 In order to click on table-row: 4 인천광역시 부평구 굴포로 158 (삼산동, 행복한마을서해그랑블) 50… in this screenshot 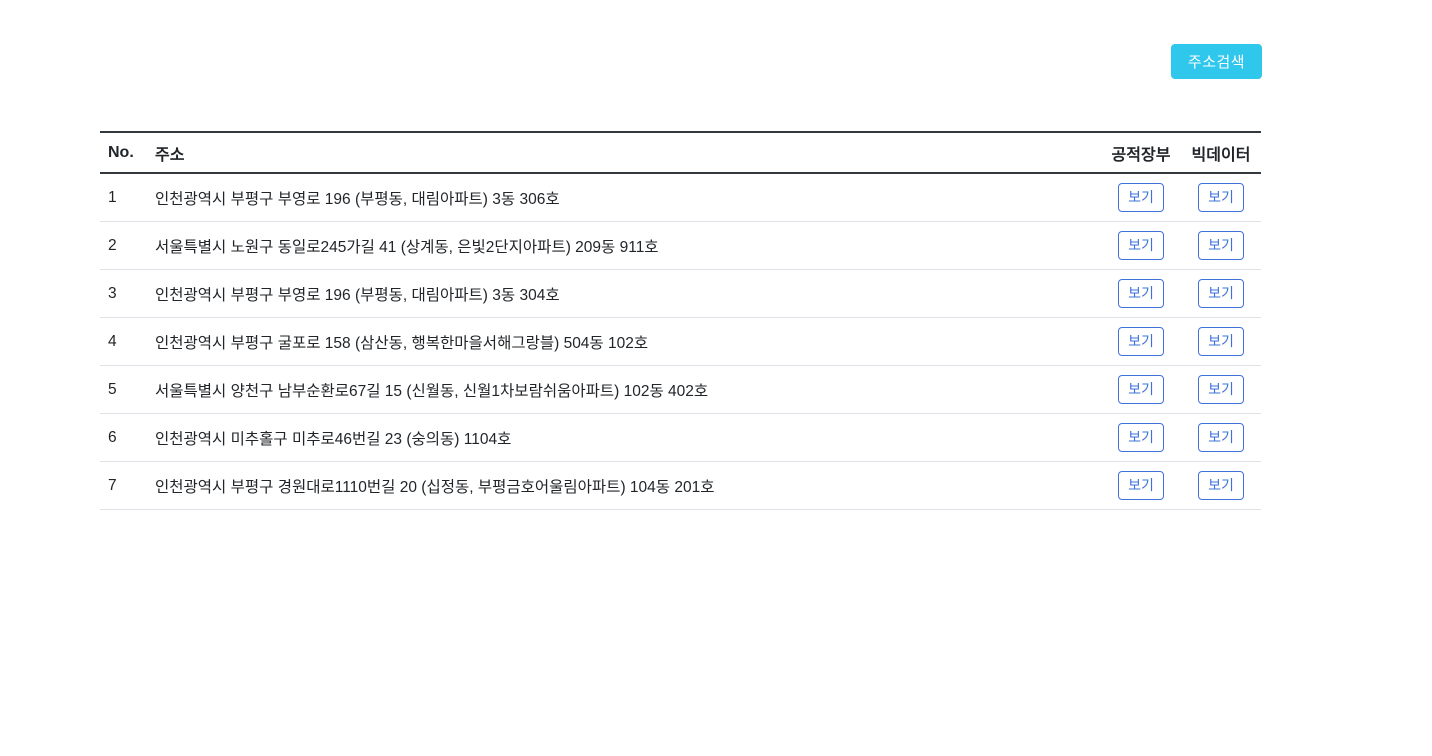, I will do `click(680, 342)`.